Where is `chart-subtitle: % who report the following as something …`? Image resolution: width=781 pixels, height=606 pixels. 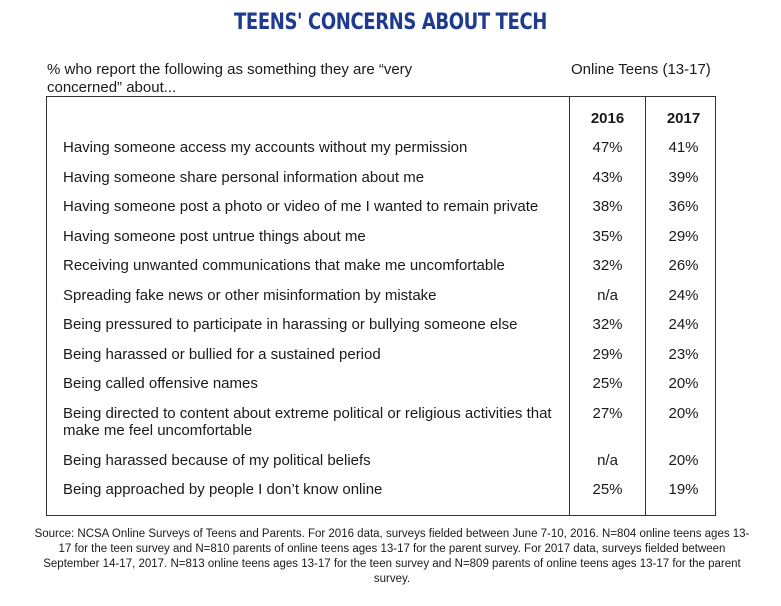
chart-subtitle: % who report the following as something … is located at coordinates (230, 78).